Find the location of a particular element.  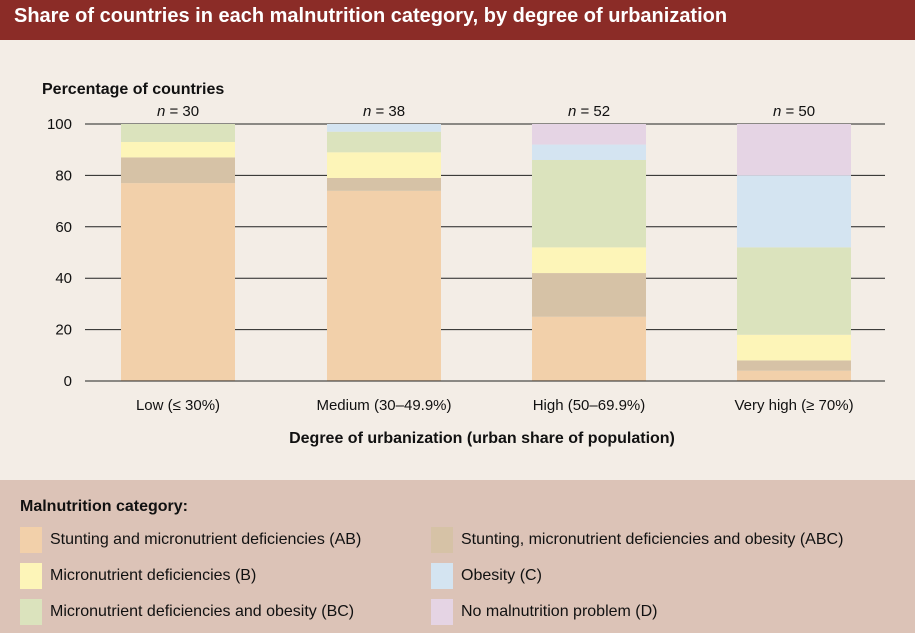

x-tick-label: Low (≤ 30%) is located at coordinates (178, 405).